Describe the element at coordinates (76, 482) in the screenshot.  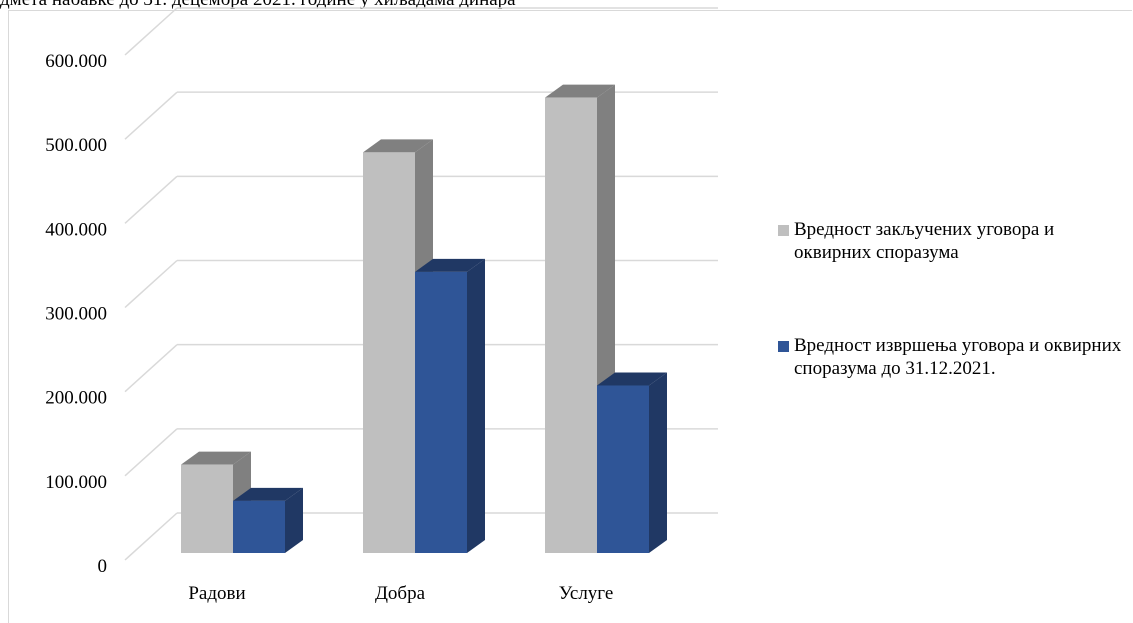
I see `y-tick-label: 100.000` at that location.